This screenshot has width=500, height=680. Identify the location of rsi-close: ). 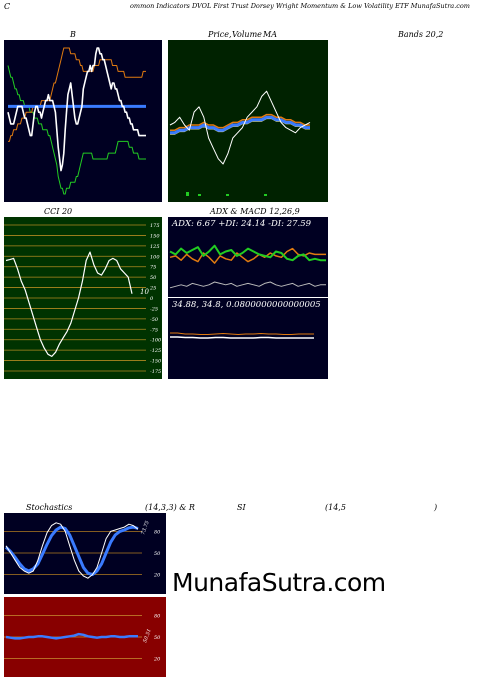
(436, 507).